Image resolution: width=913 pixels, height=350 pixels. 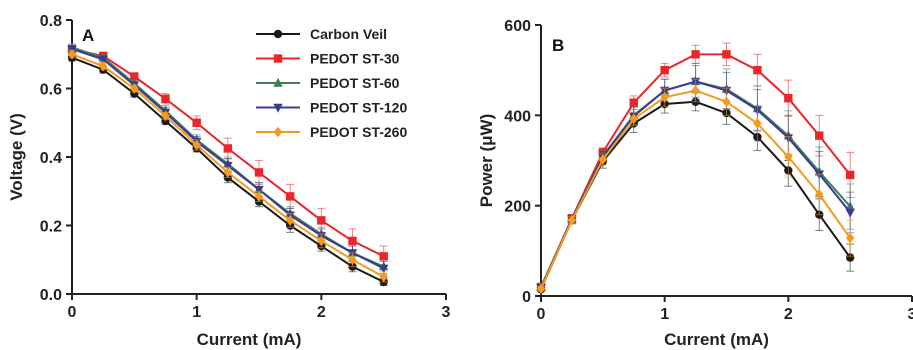 I want to click on legend-entry: Carbon Veil, so click(x=348, y=34).